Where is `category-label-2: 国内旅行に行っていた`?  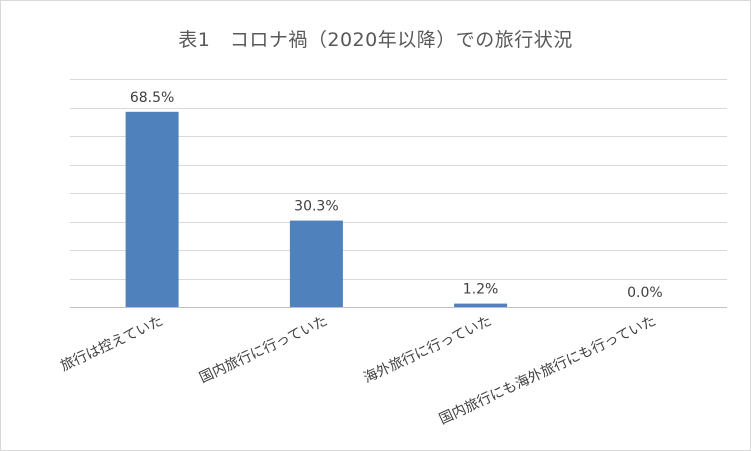
category-label-2: 国内旅行に行っていた is located at coordinates (263, 349).